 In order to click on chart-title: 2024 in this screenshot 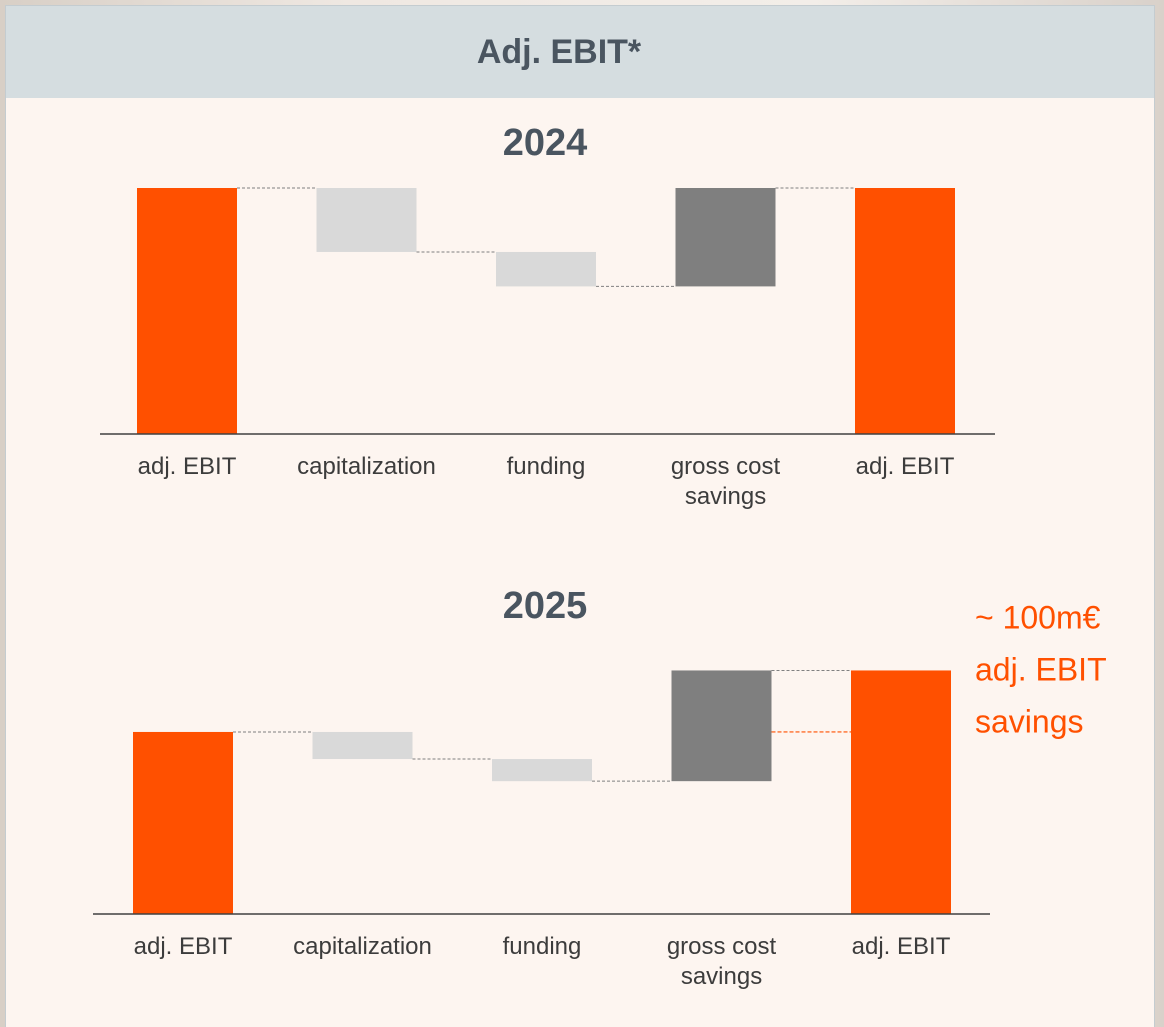, I will do `click(545, 143)`.